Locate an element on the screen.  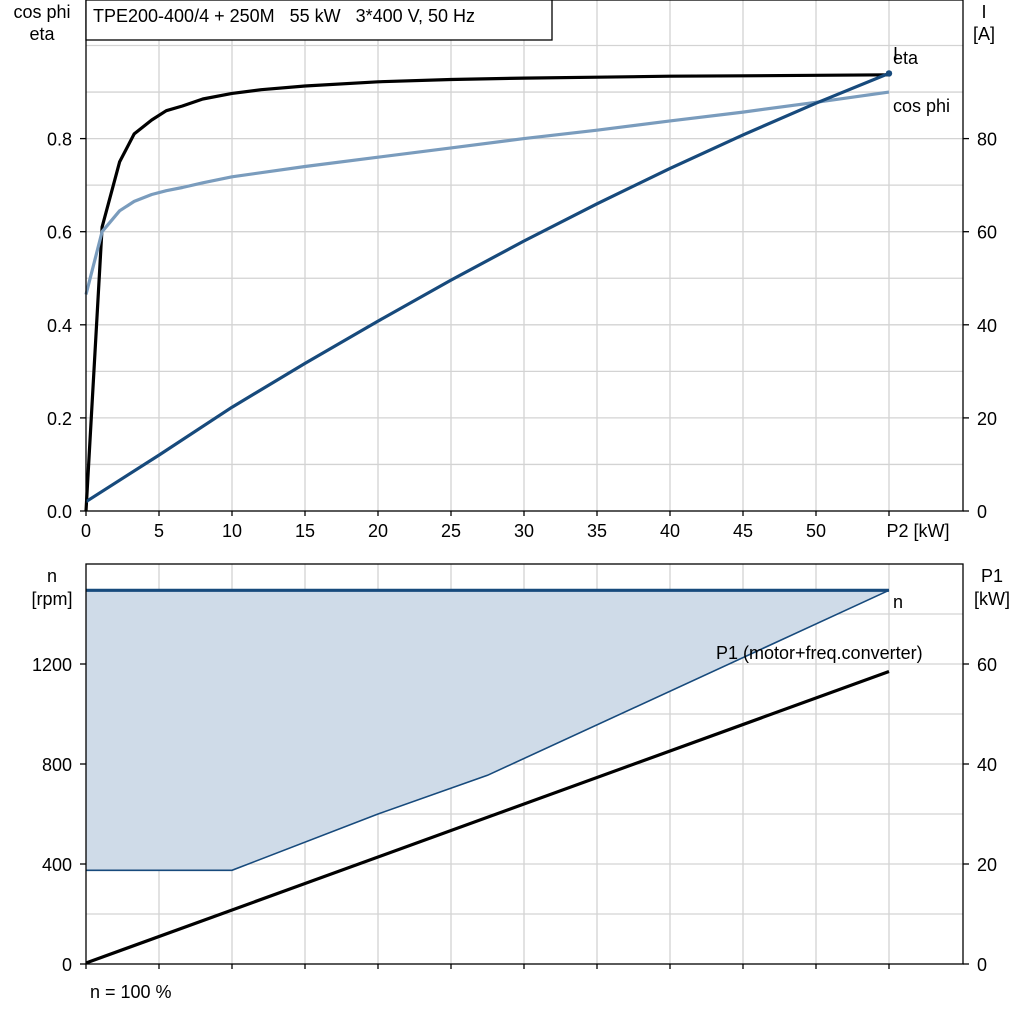
x-tick-label: 15 is located at coordinates (305, 531).